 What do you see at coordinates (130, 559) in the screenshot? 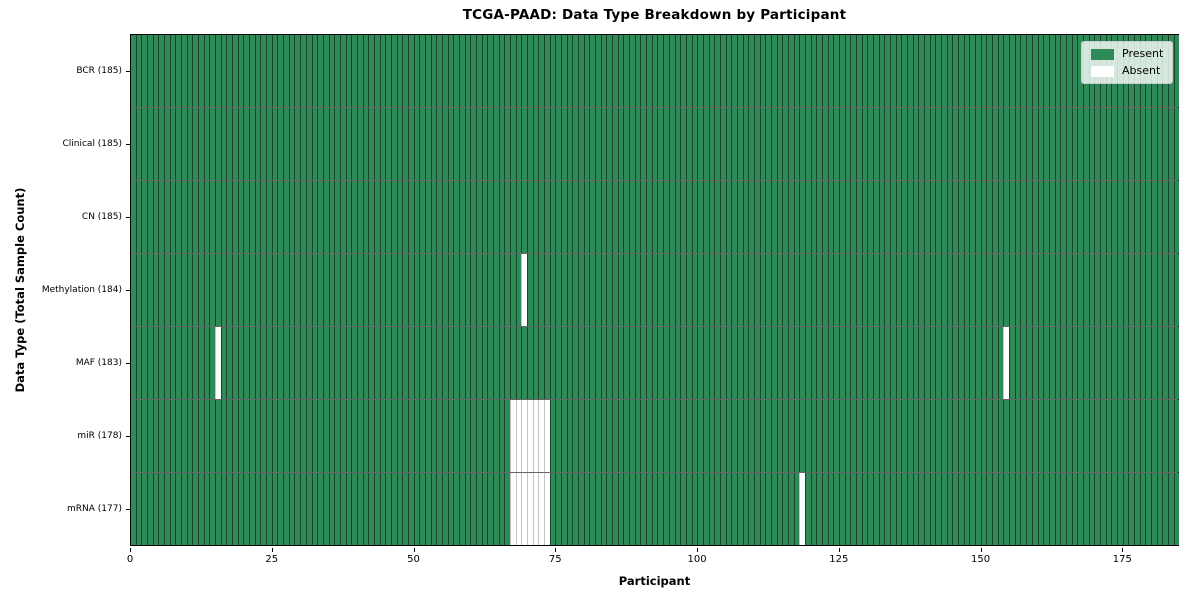
I see `x-tick-label: 0` at bounding box center [130, 559].